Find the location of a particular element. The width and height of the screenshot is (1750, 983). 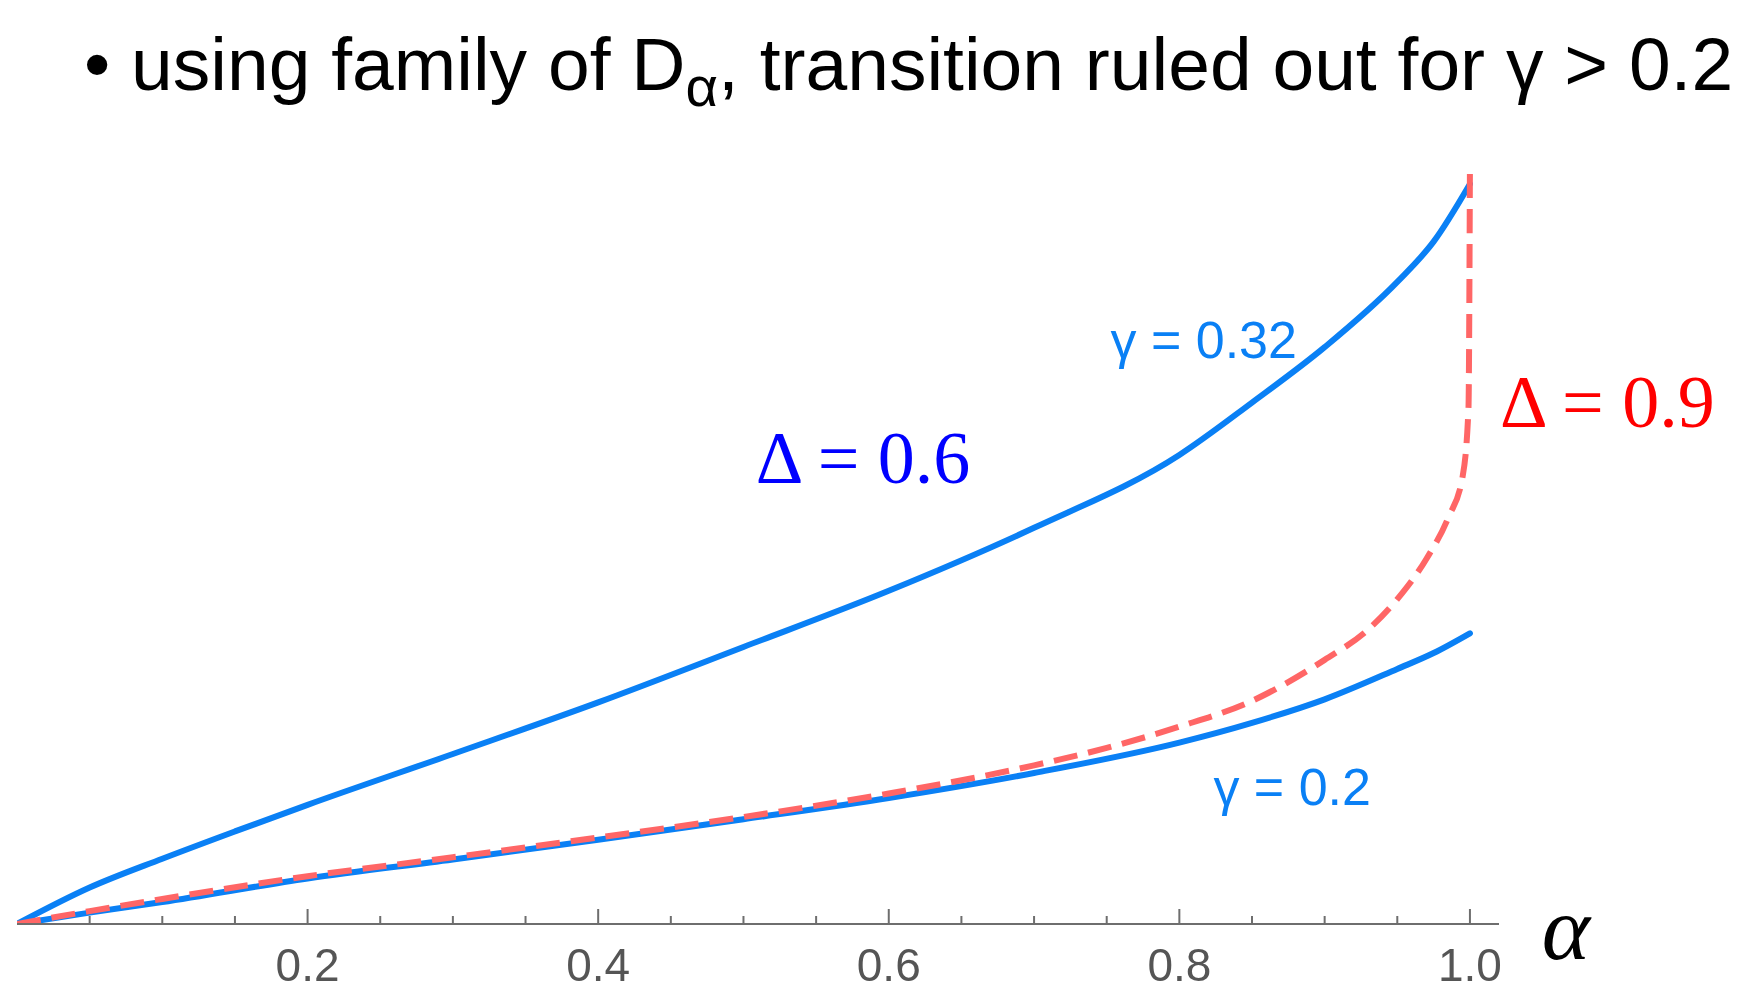

x-tick-label: 0.4 is located at coordinates (598, 961).